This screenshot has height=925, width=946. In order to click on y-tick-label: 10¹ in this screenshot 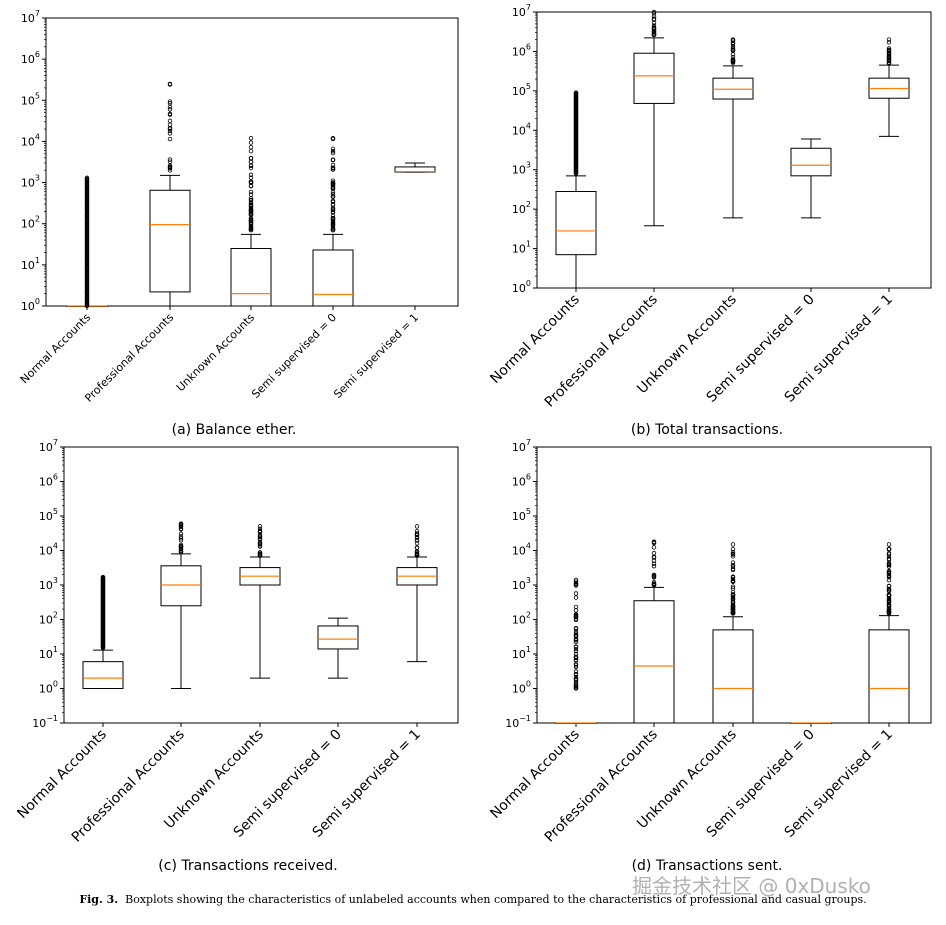, I will do `click(30, 264)`.